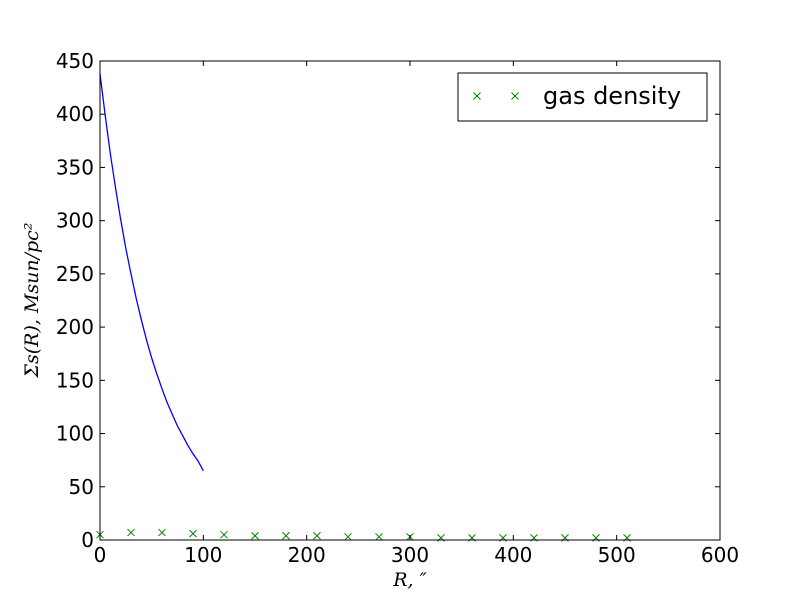  I want to click on y-tick-label: 200, so click(75, 327).